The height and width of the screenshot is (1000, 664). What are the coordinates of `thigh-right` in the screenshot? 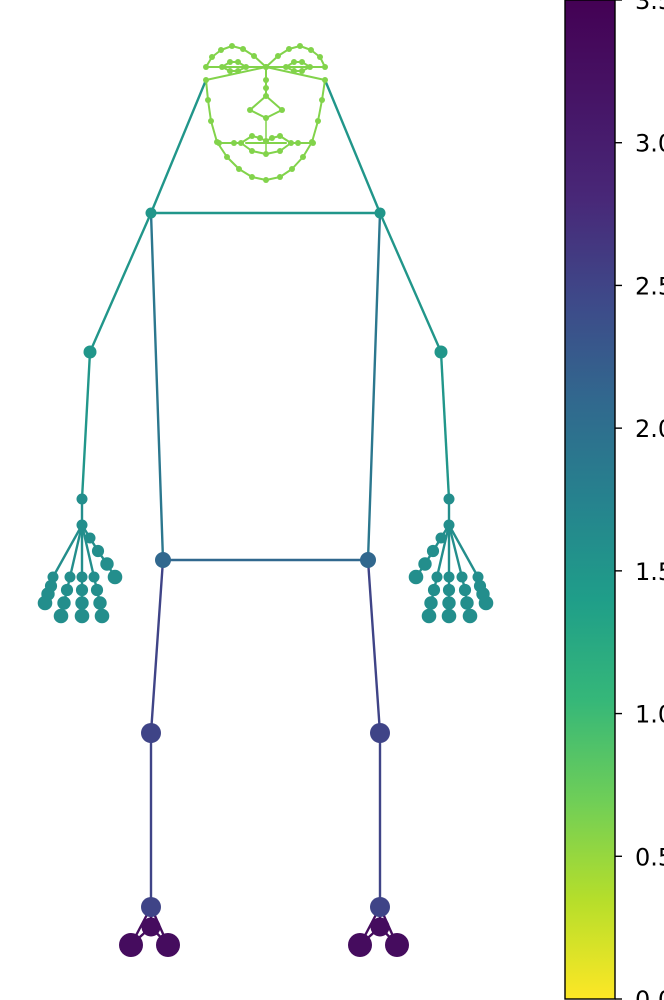 It's located at (374, 646).